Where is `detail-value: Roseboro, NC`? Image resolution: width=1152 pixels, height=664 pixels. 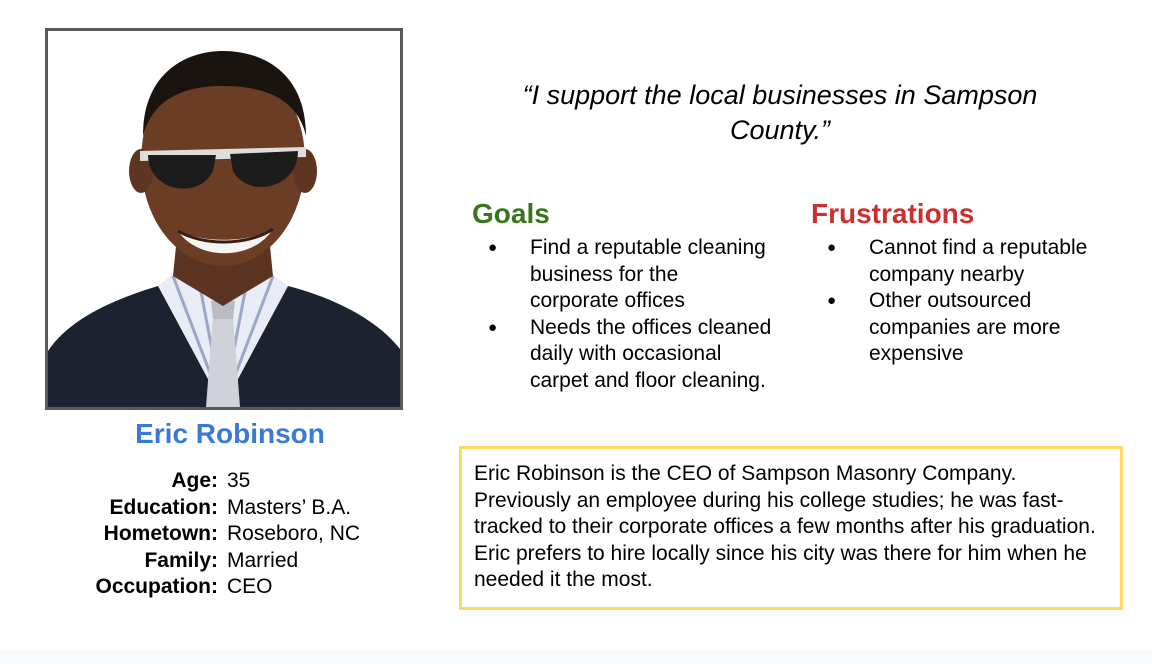
detail-value: Roseboro, NC is located at coordinates (294, 533).